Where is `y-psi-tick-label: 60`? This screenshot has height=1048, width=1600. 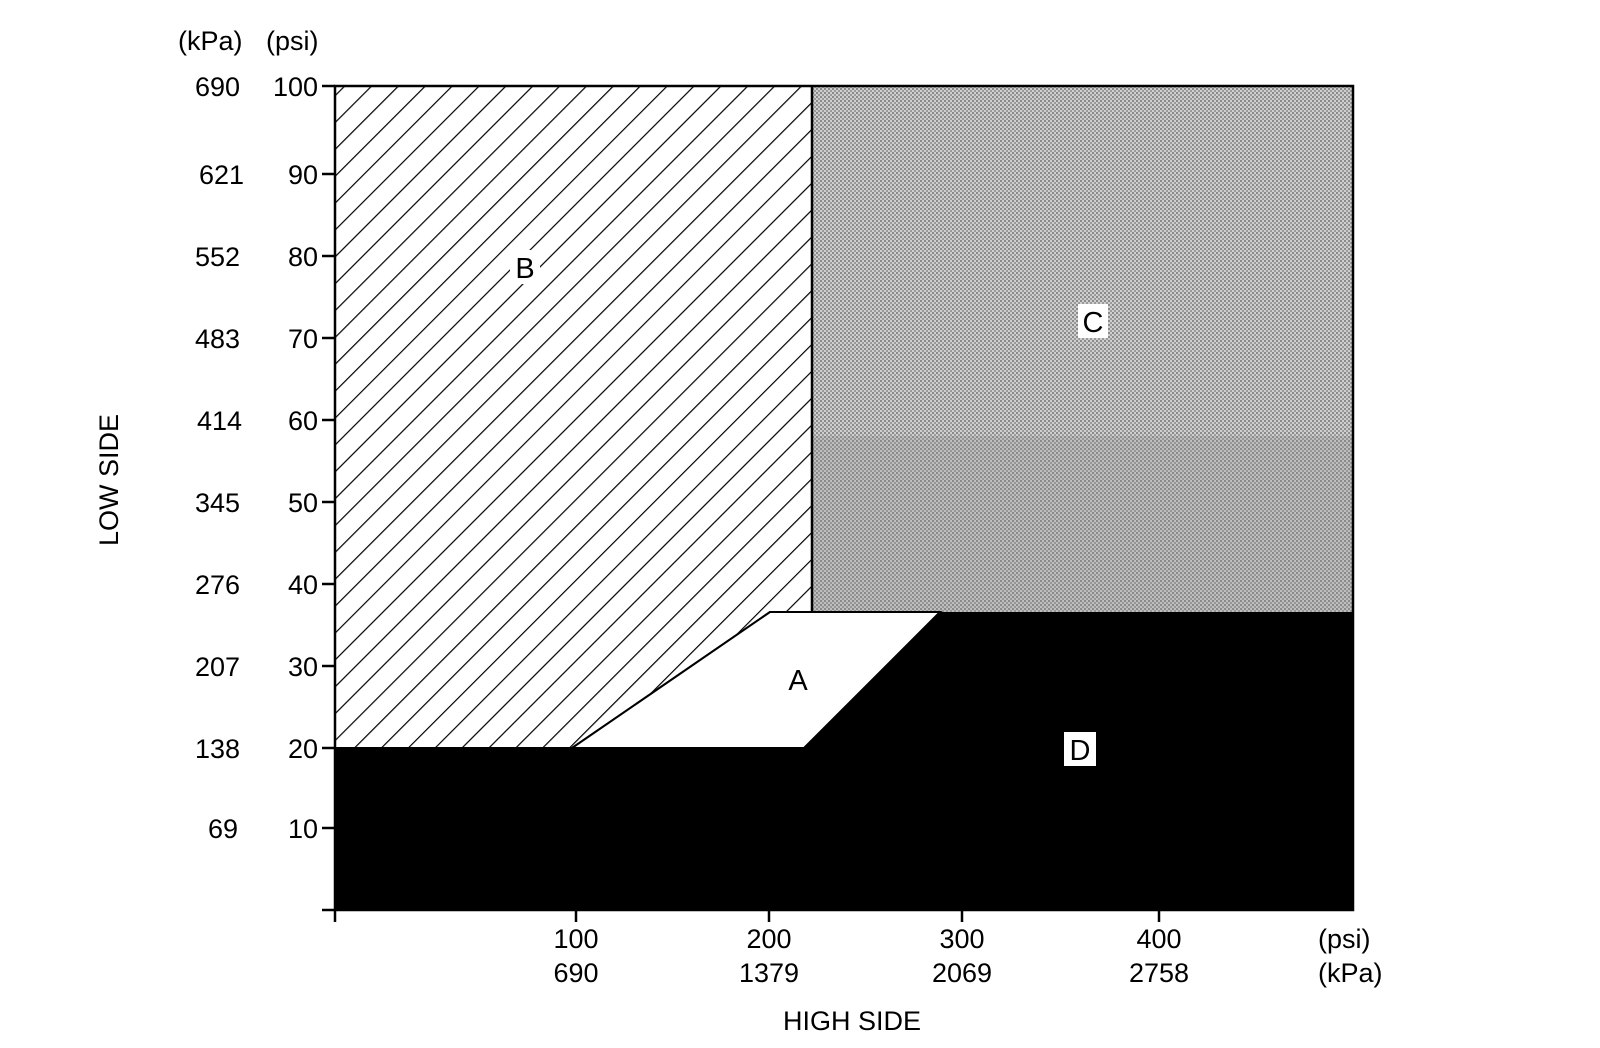
y-psi-tick-label: 60 is located at coordinates (303, 421).